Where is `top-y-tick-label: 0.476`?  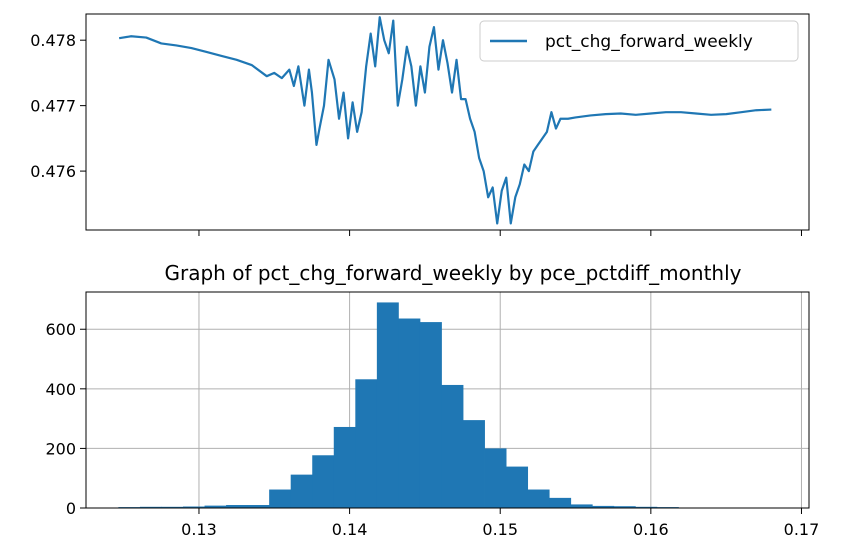 top-y-tick-label: 0.476 is located at coordinates (53, 171).